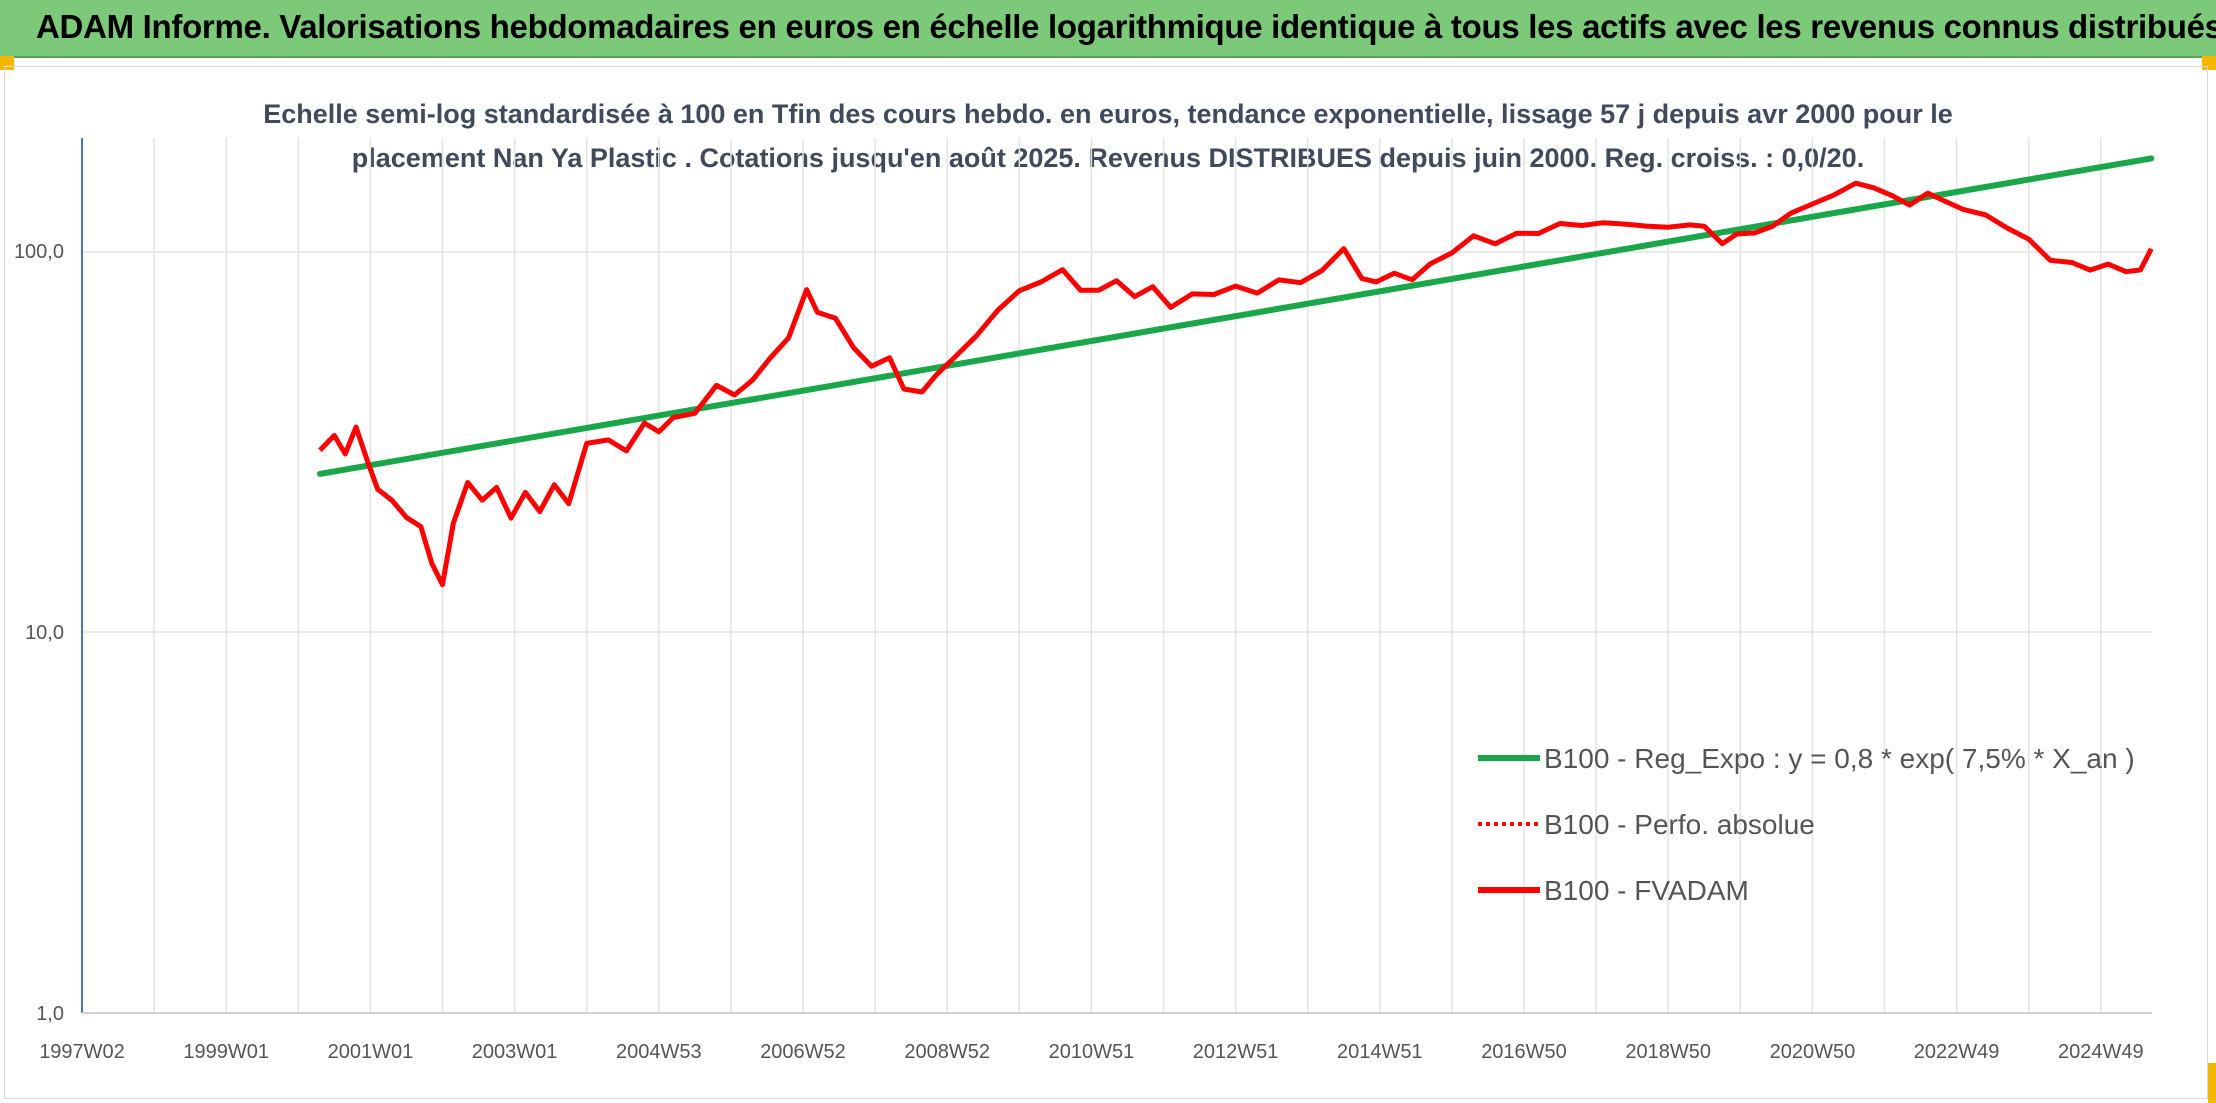  What do you see at coordinates (659, 1052) in the screenshot?
I see `x-tick-label: 2004W53` at bounding box center [659, 1052].